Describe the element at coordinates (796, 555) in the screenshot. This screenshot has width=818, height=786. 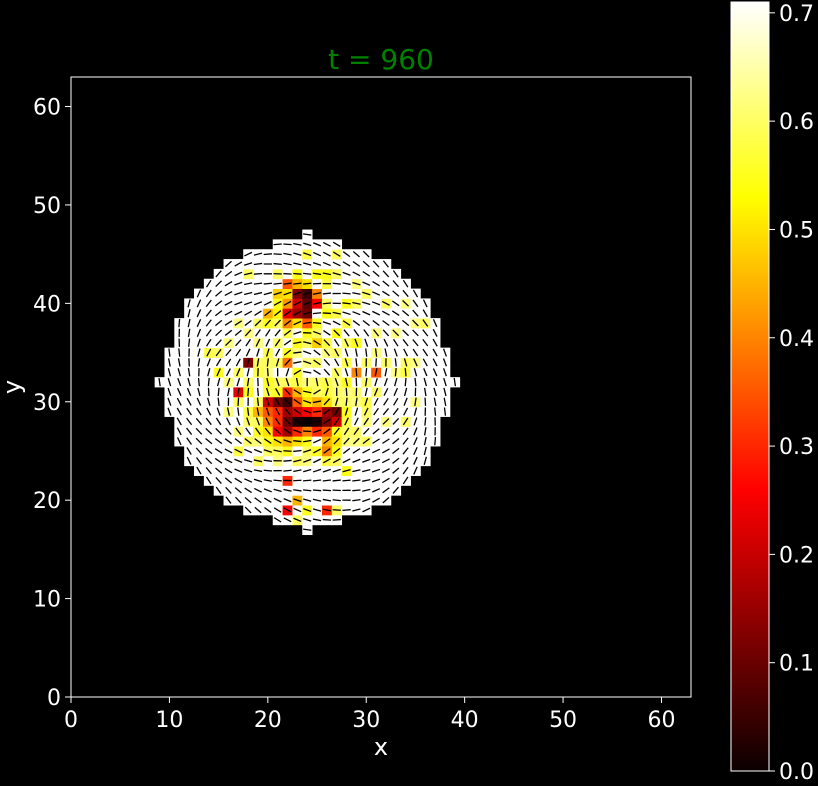
I see `colorbar-tick-label: 0.2` at that location.